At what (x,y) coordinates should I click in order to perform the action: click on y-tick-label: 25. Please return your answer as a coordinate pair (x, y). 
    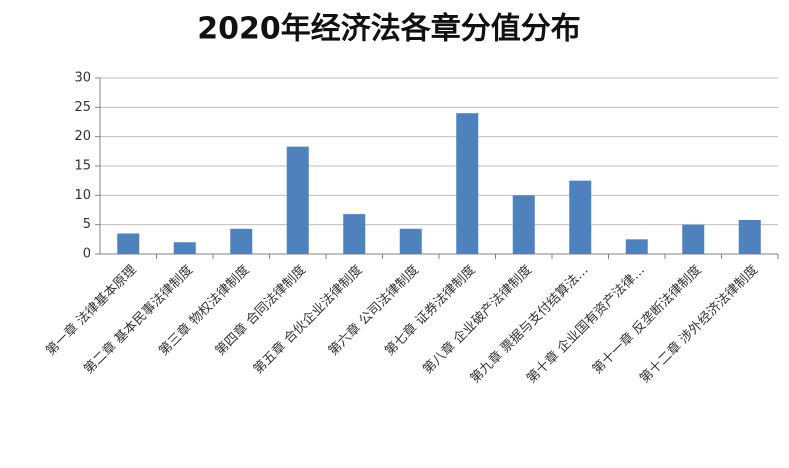
    Looking at the image, I should click on (82, 107).